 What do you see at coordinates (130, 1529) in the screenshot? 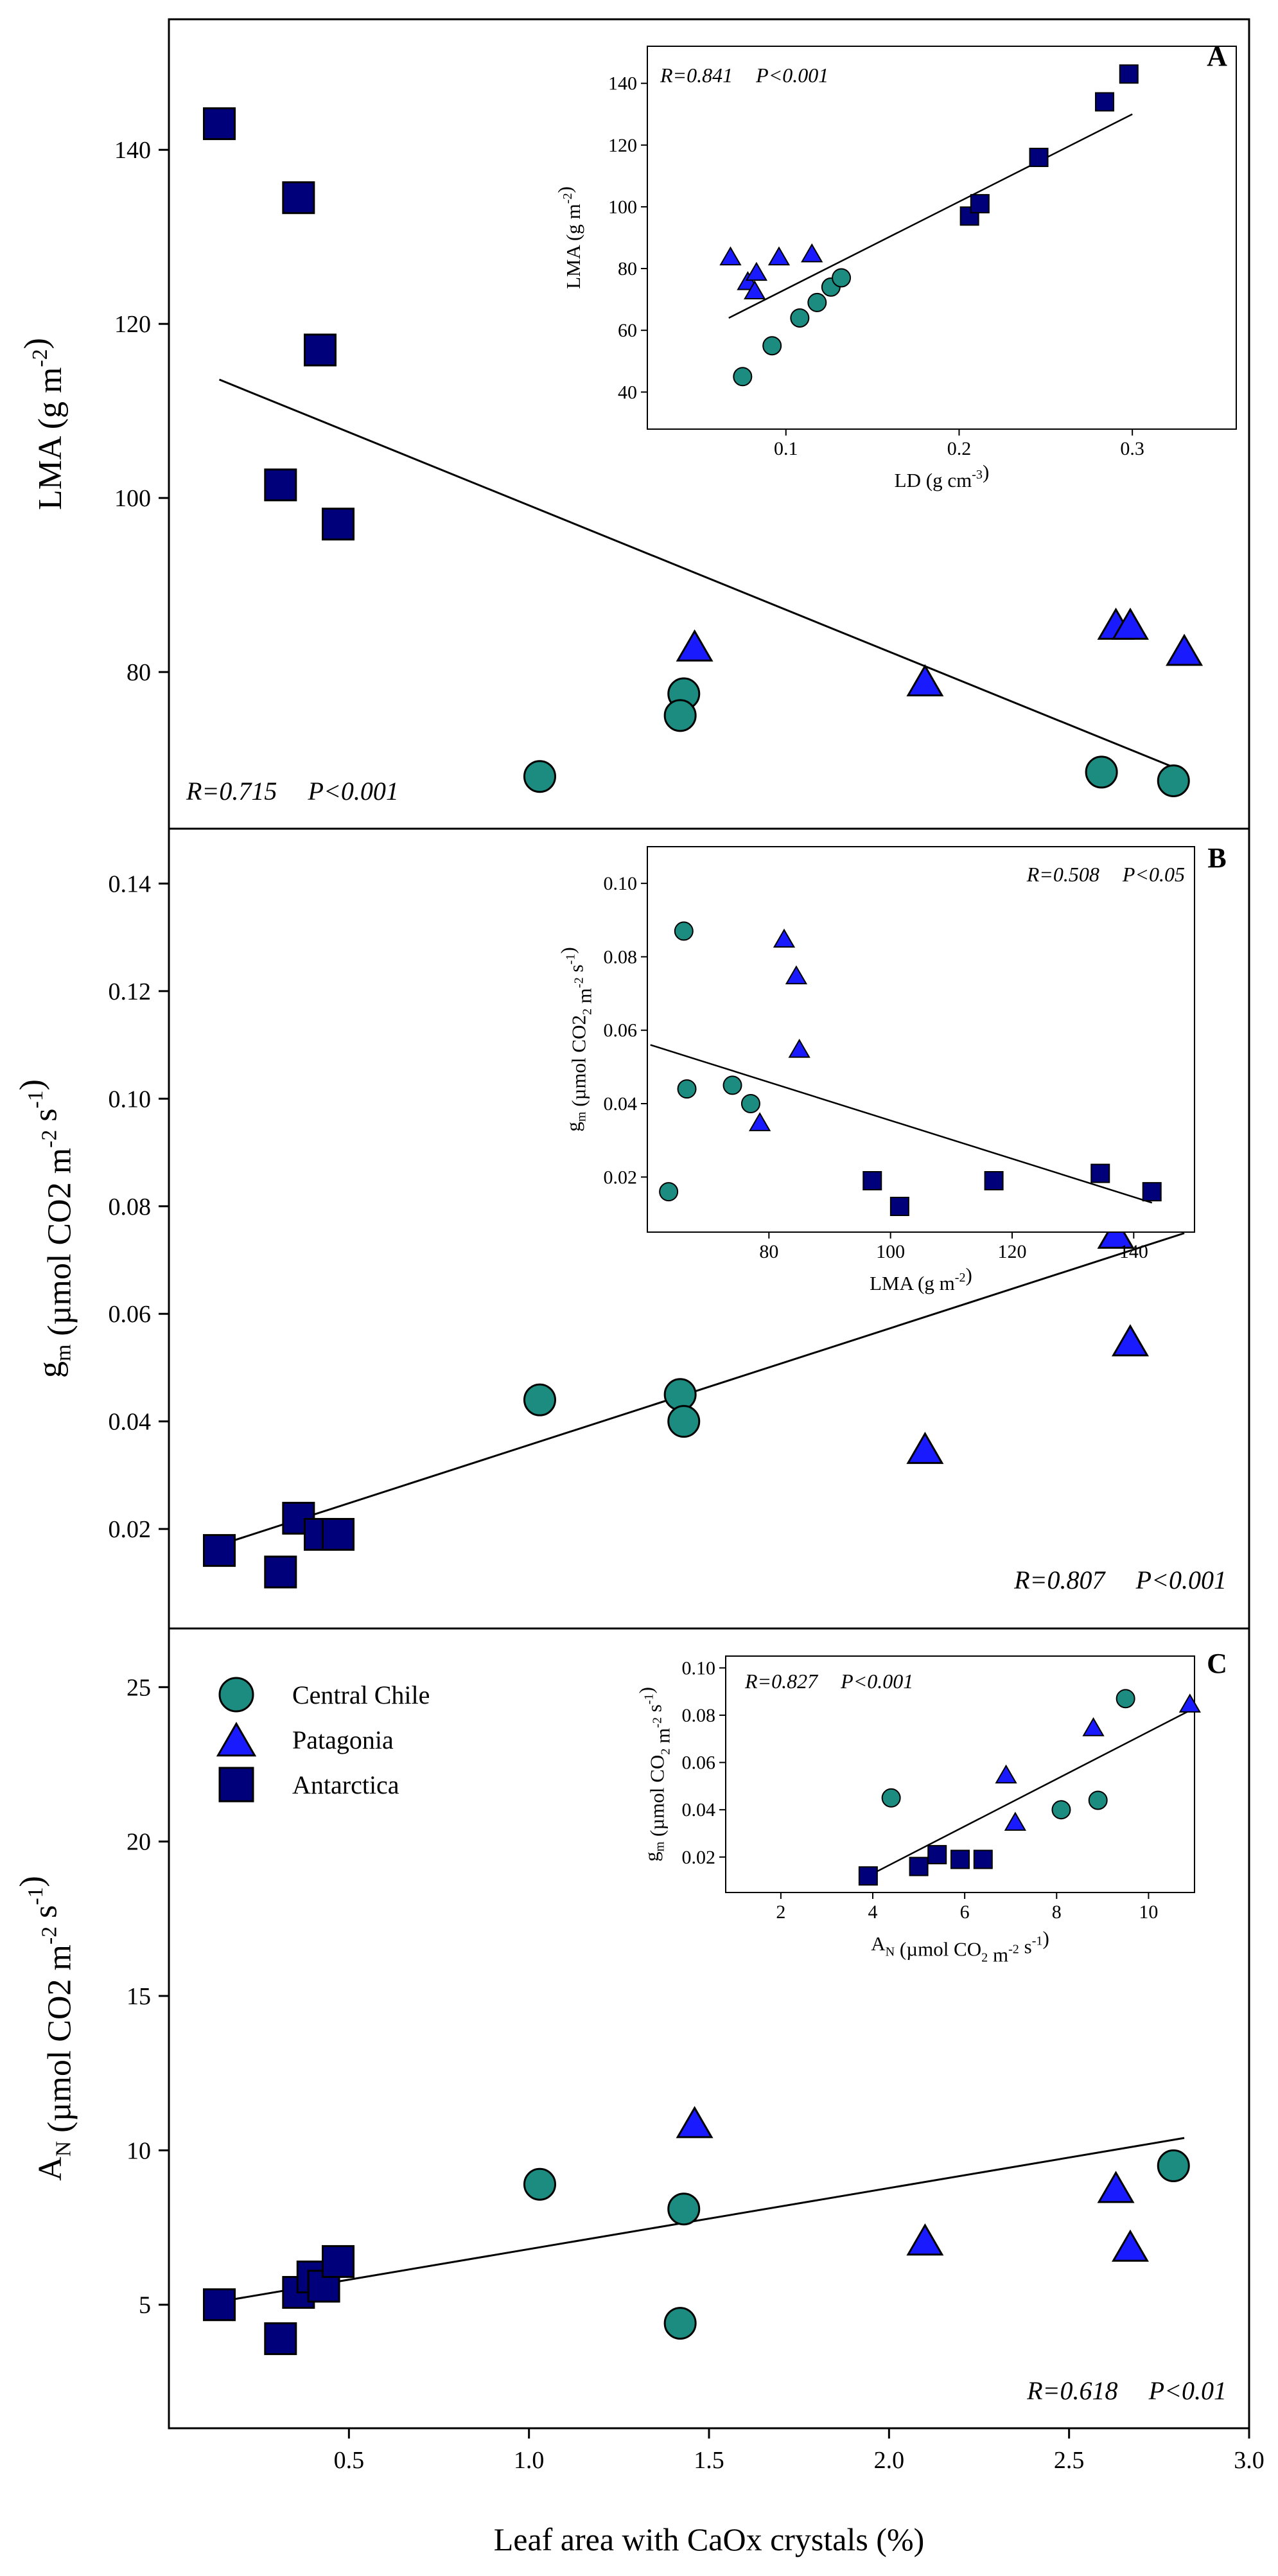
I see `y-tick-label: 0.02` at bounding box center [130, 1529].